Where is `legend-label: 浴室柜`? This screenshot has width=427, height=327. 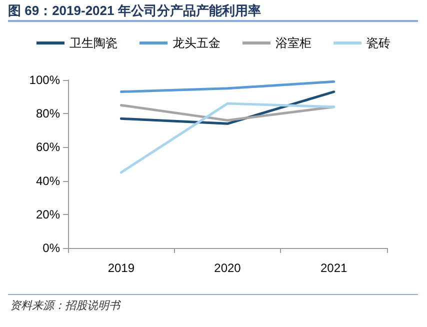
legend-label: 浴室柜 is located at coordinates (294, 43).